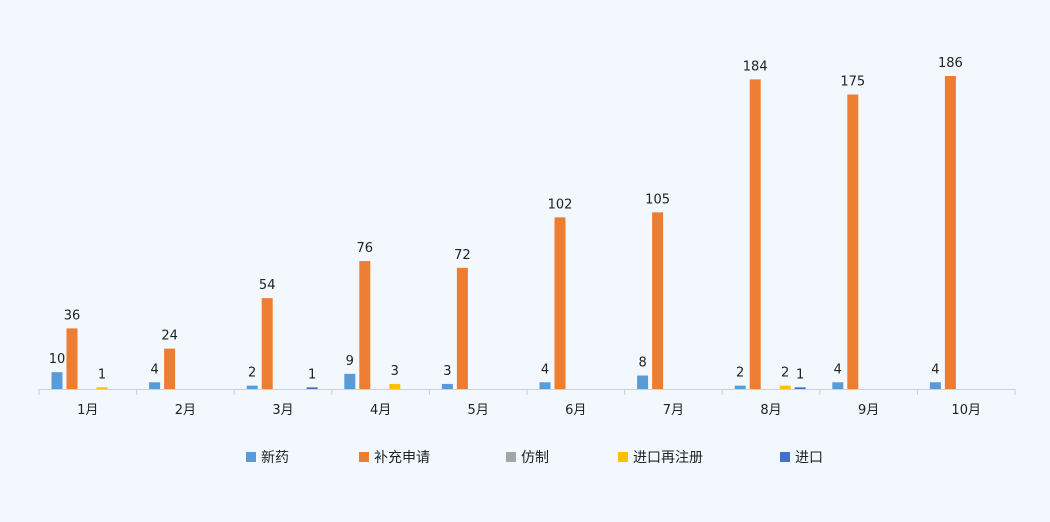  I want to click on bar-新药-3月, so click(252, 387).